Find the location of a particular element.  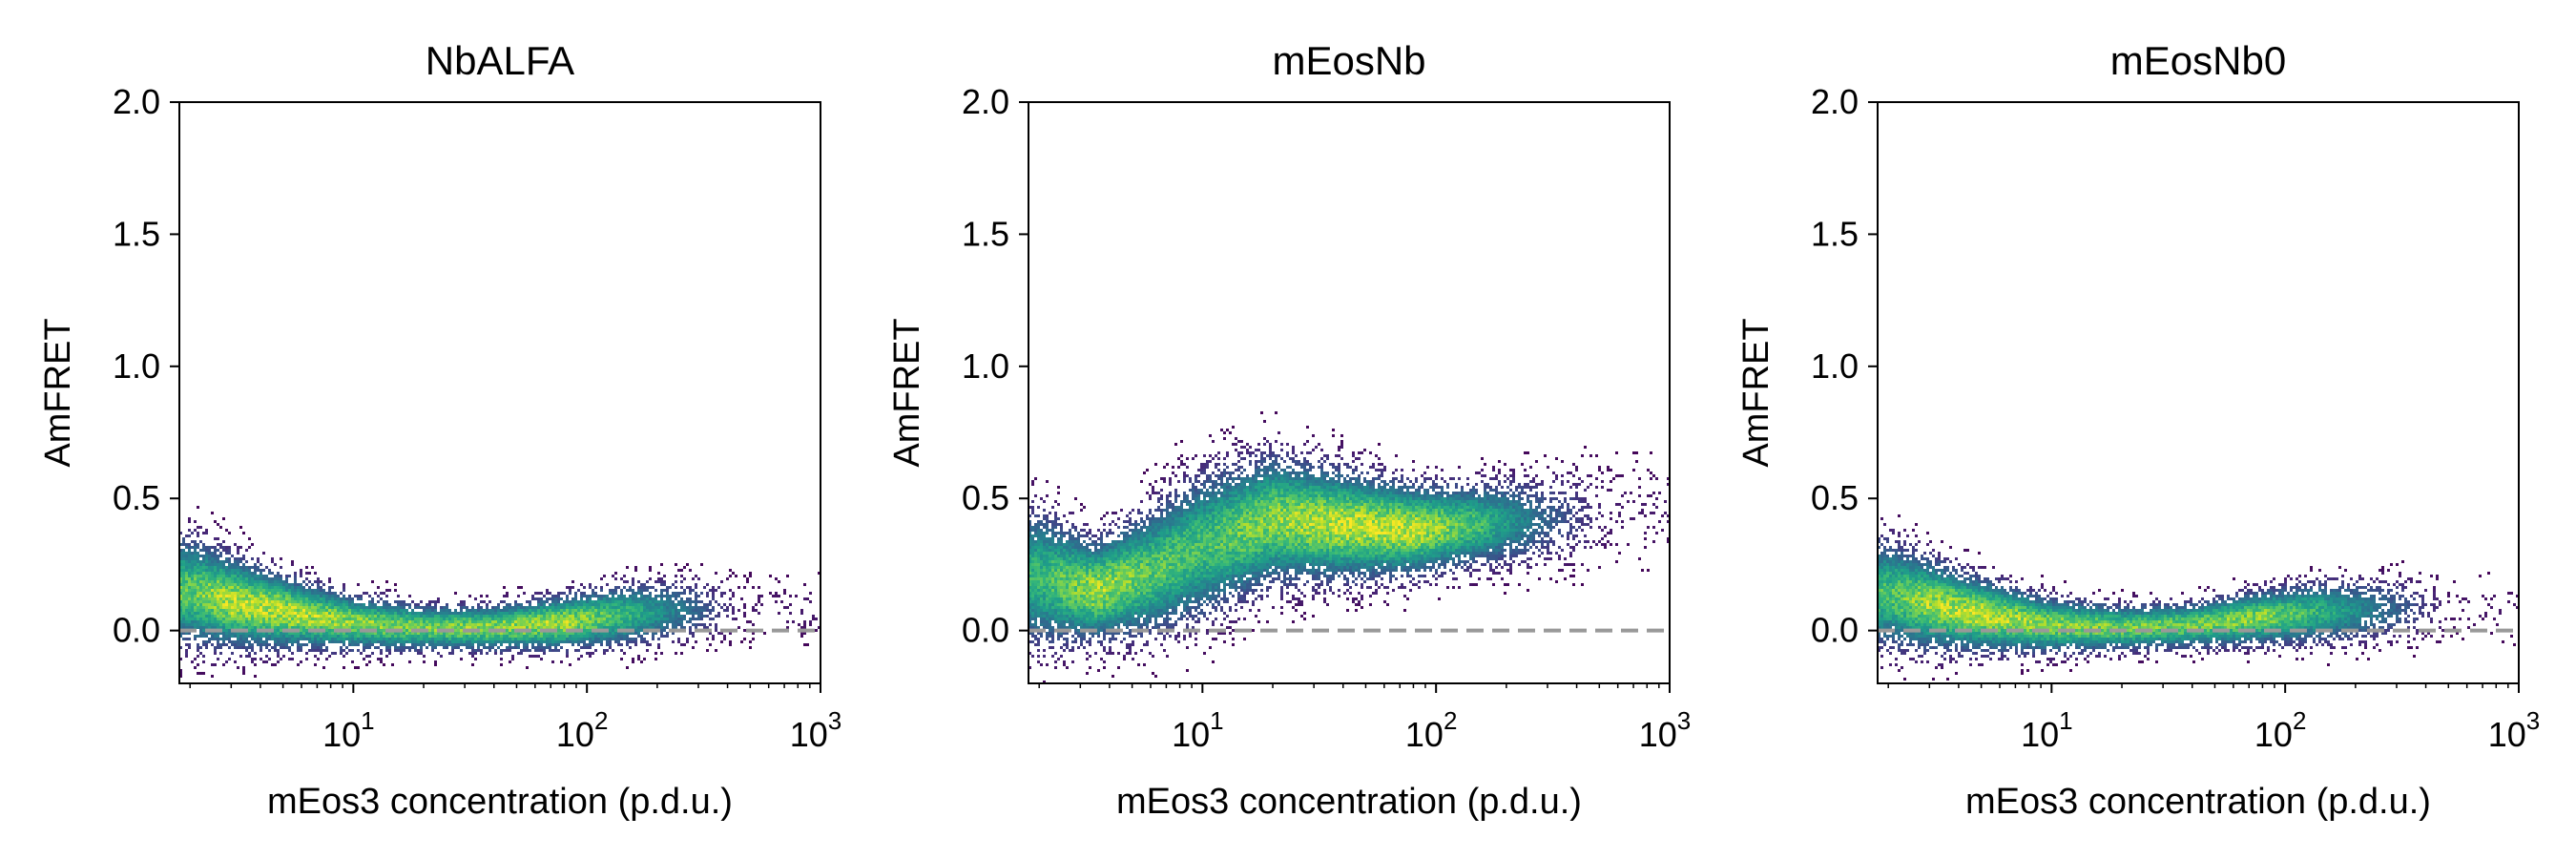

y-tick-label: 1.0 is located at coordinates (136, 366).